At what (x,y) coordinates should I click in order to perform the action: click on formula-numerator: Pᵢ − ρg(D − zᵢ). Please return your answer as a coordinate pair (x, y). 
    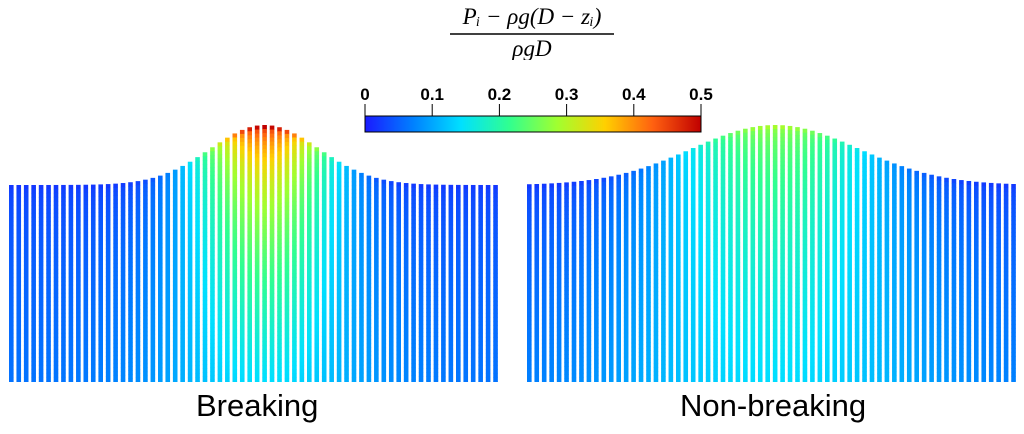
    Looking at the image, I should click on (532, 16).